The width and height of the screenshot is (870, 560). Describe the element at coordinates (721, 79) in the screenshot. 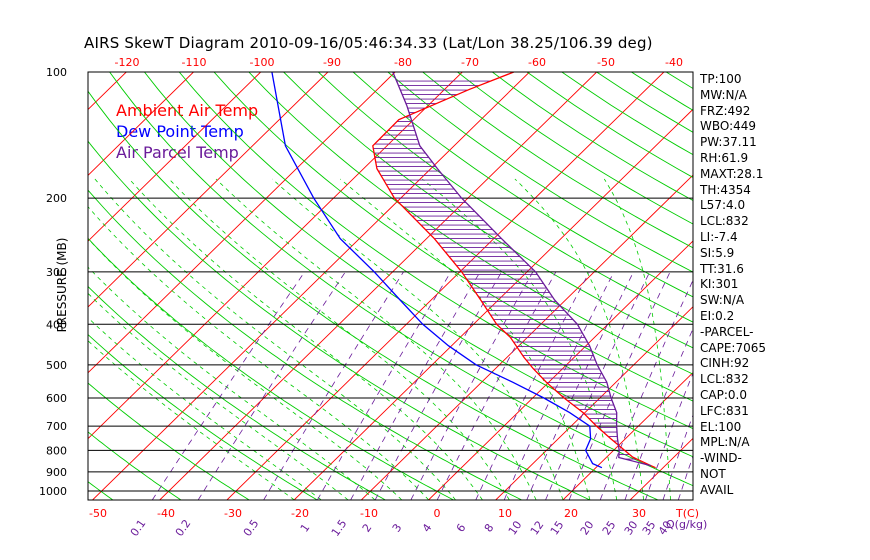

I see `parameter-item: TP:100` at that location.